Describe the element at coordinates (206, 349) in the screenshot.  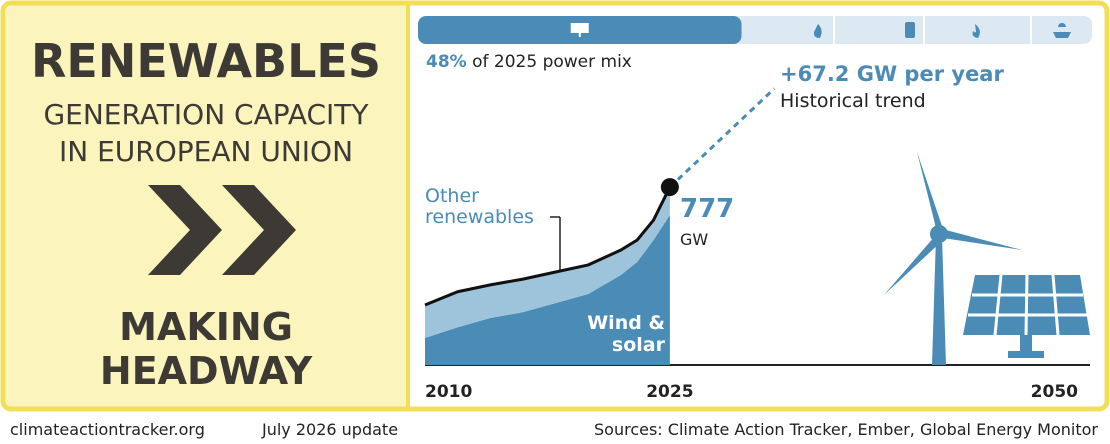
I see `status: MAKING HEADWAY` at that location.